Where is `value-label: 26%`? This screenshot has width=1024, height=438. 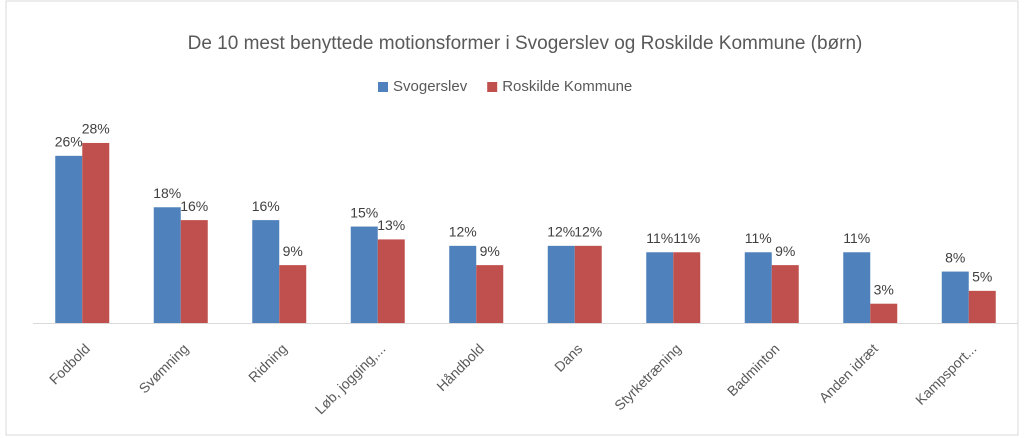
value-label: 26% is located at coordinates (69, 142).